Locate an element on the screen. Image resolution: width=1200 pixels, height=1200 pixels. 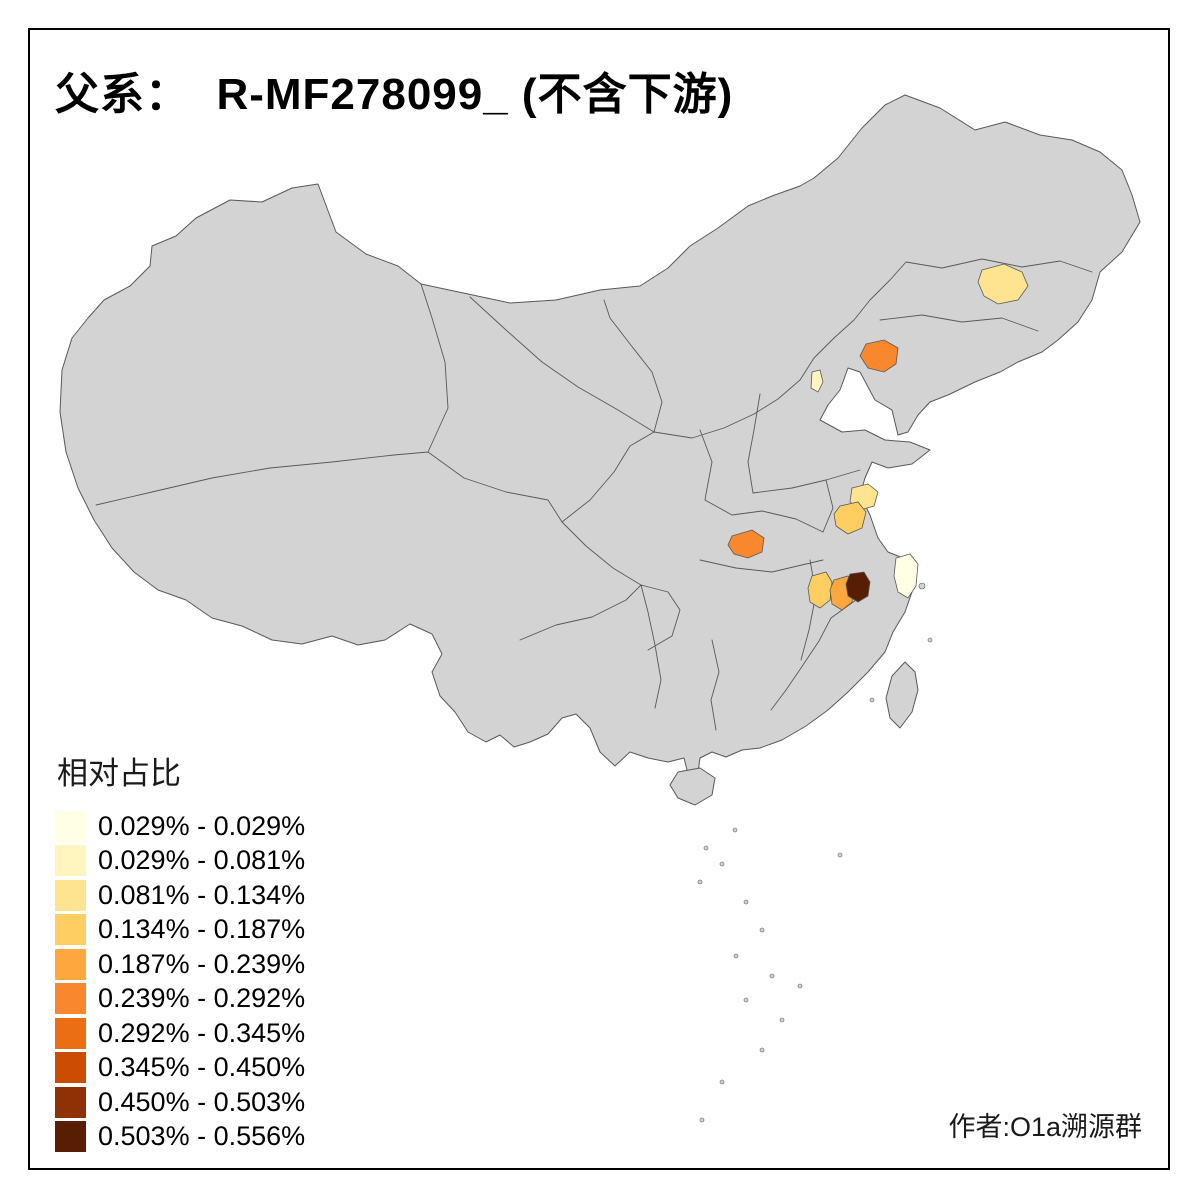
legend-label: 0.134% - 0.187% is located at coordinates (202, 929).